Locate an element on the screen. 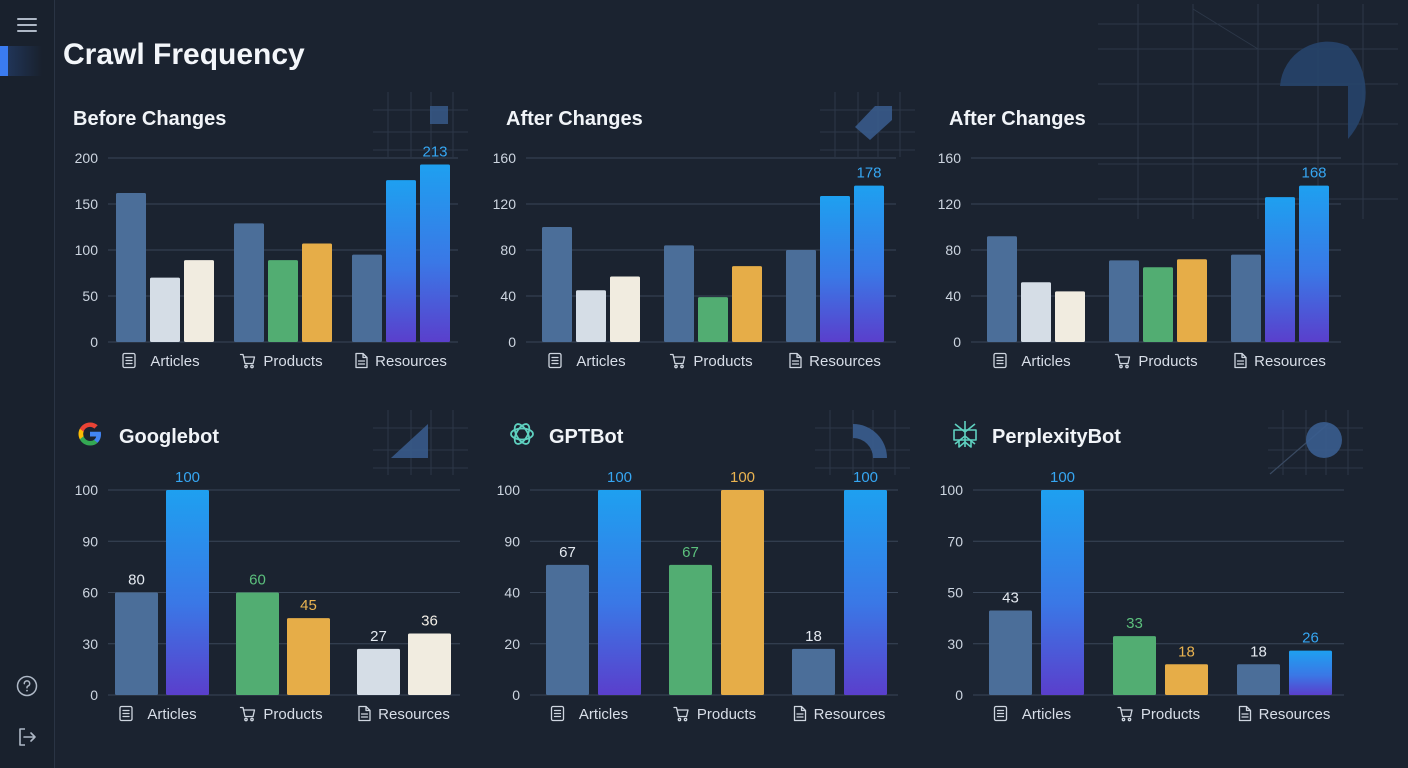  y-tick-label: 200 is located at coordinates (87, 158).